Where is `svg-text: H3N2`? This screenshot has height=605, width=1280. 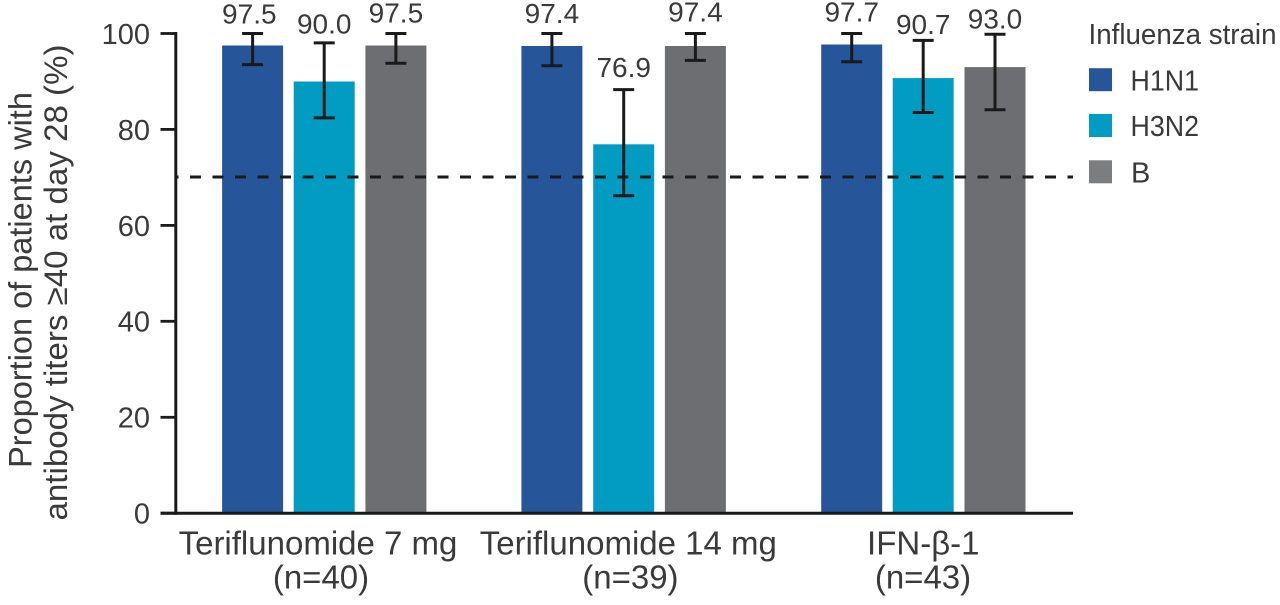
svg-text: H3N2 is located at coordinates (1165, 127).